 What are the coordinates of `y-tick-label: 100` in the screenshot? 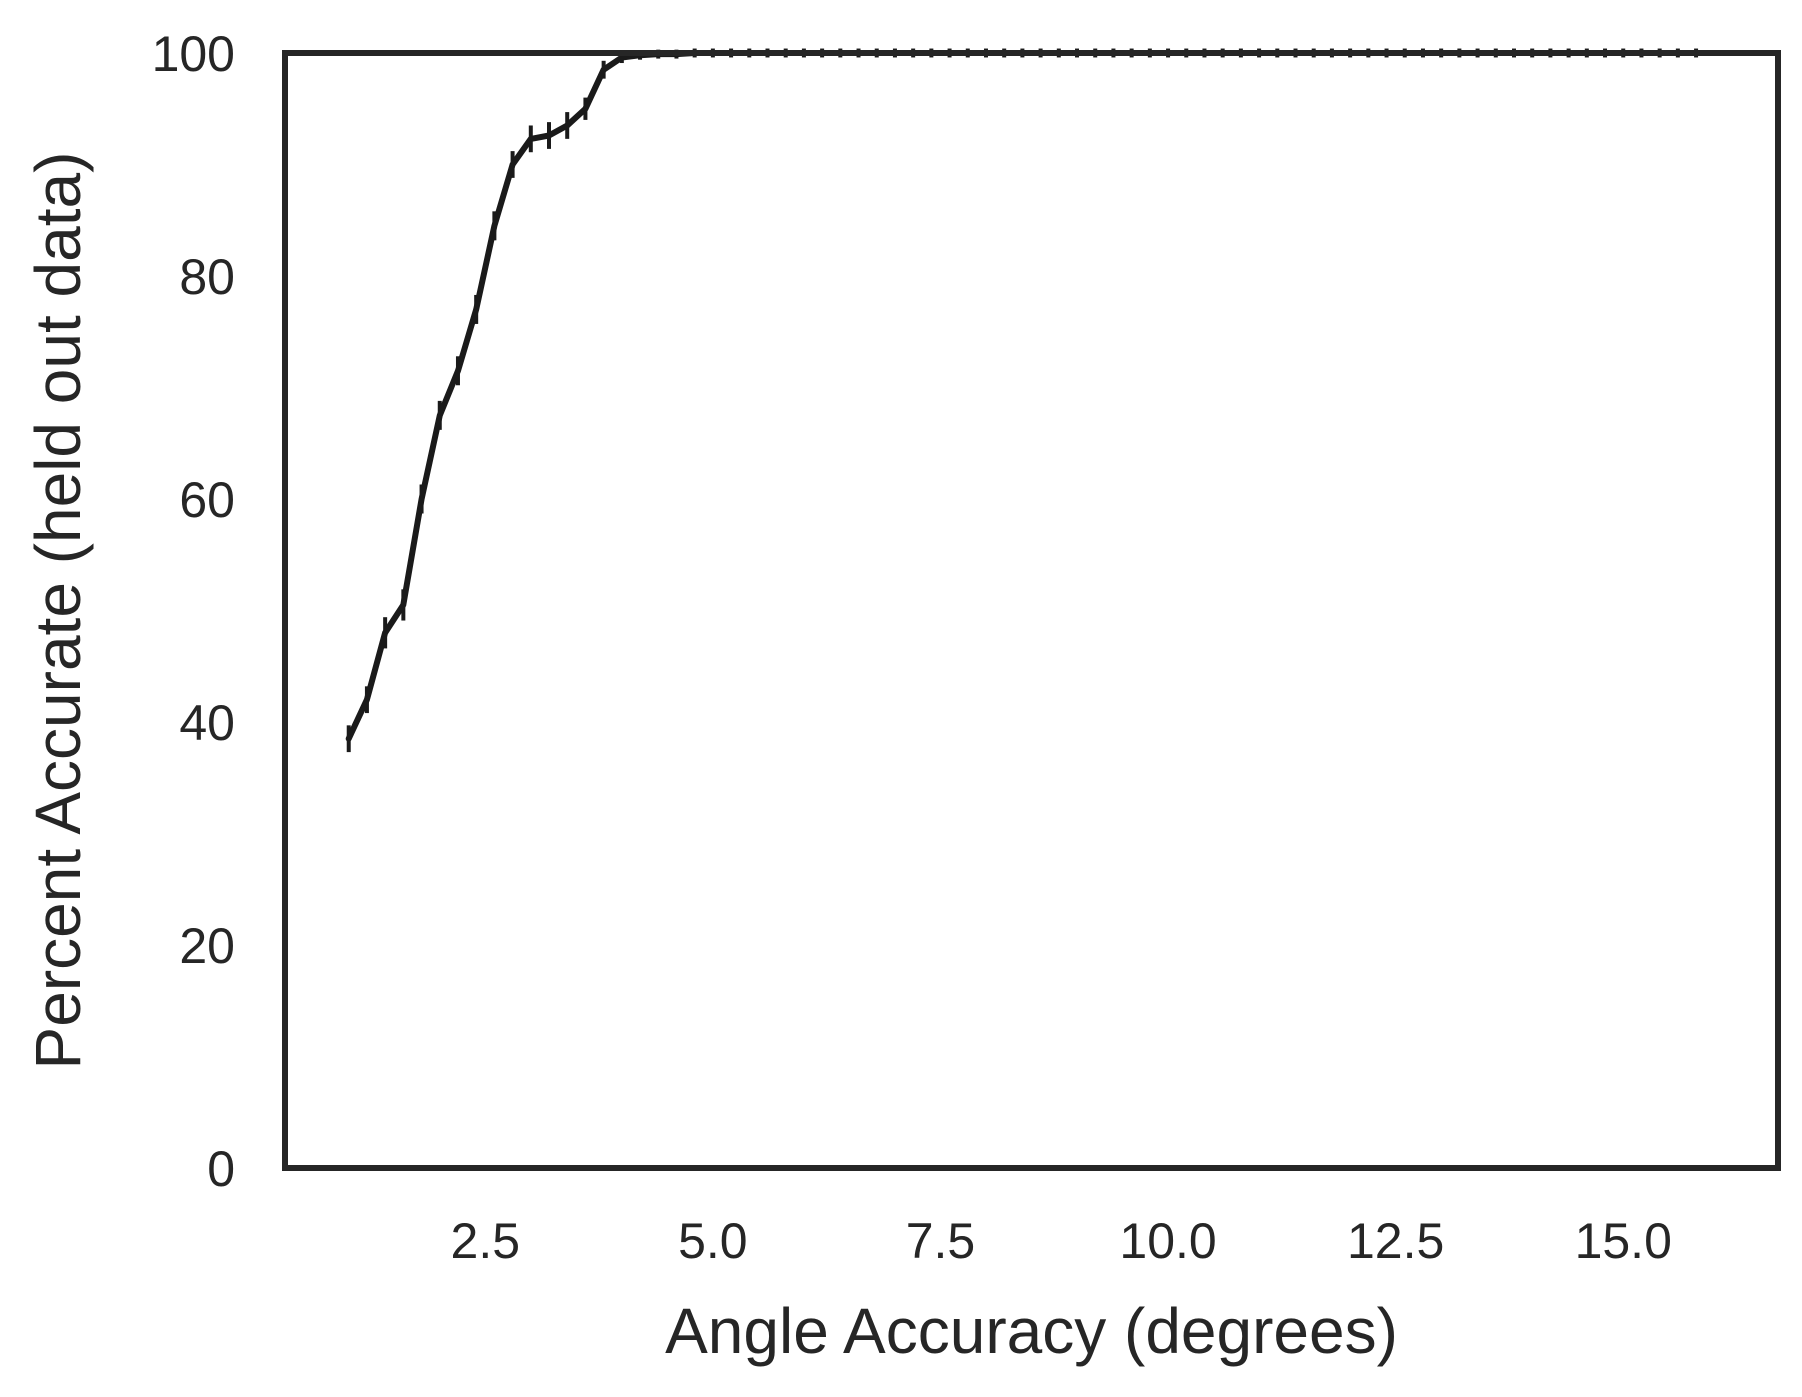 It's located at (193, 54).